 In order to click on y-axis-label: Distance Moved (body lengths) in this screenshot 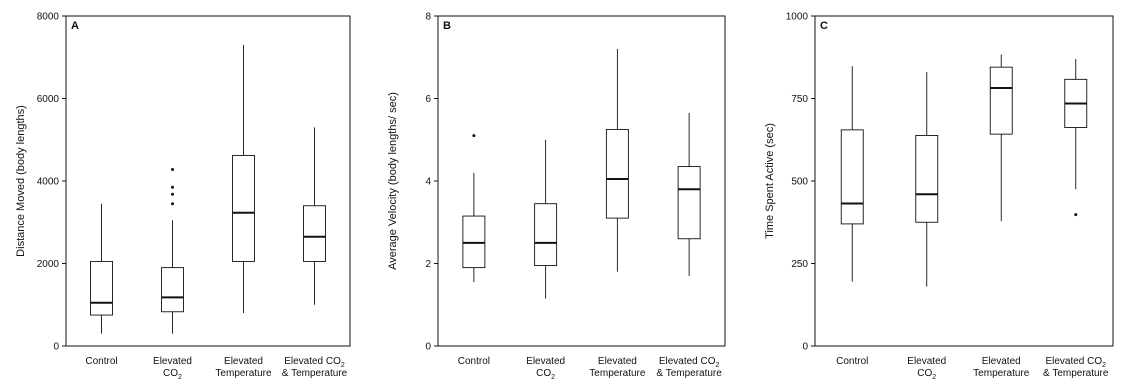, I will do `click(21, 181)`.